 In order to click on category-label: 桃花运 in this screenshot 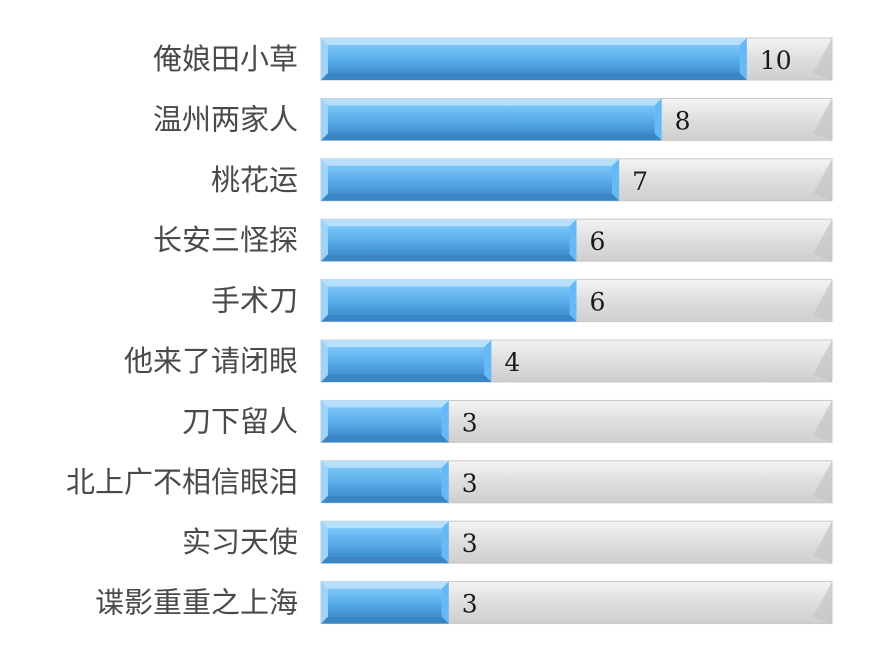, I will do `click(254, 180)`.